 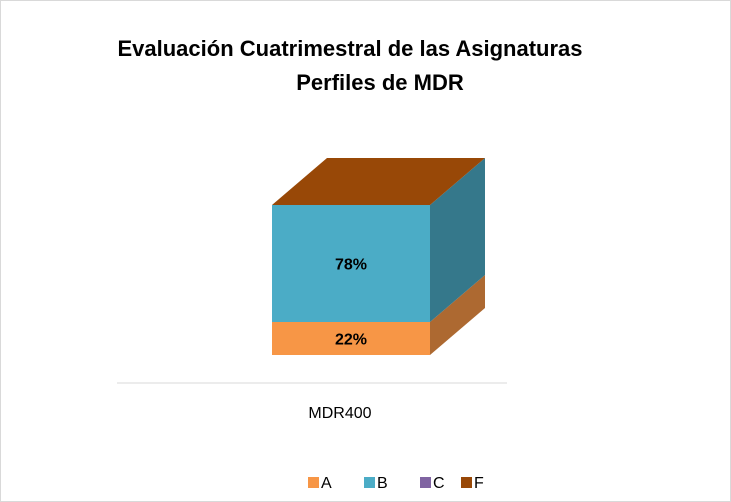 What do you see at coordinates (339, 413) in the screenshot?
I see `x-tick-label: MDR400` at bounding box center [339, 413].